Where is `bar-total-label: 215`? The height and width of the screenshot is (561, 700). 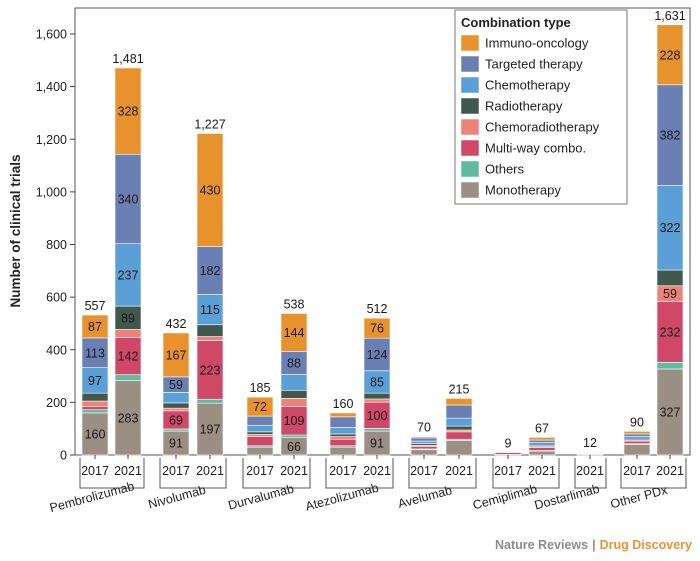
bar-total-label: 215 is located at coordinates (459, 389).